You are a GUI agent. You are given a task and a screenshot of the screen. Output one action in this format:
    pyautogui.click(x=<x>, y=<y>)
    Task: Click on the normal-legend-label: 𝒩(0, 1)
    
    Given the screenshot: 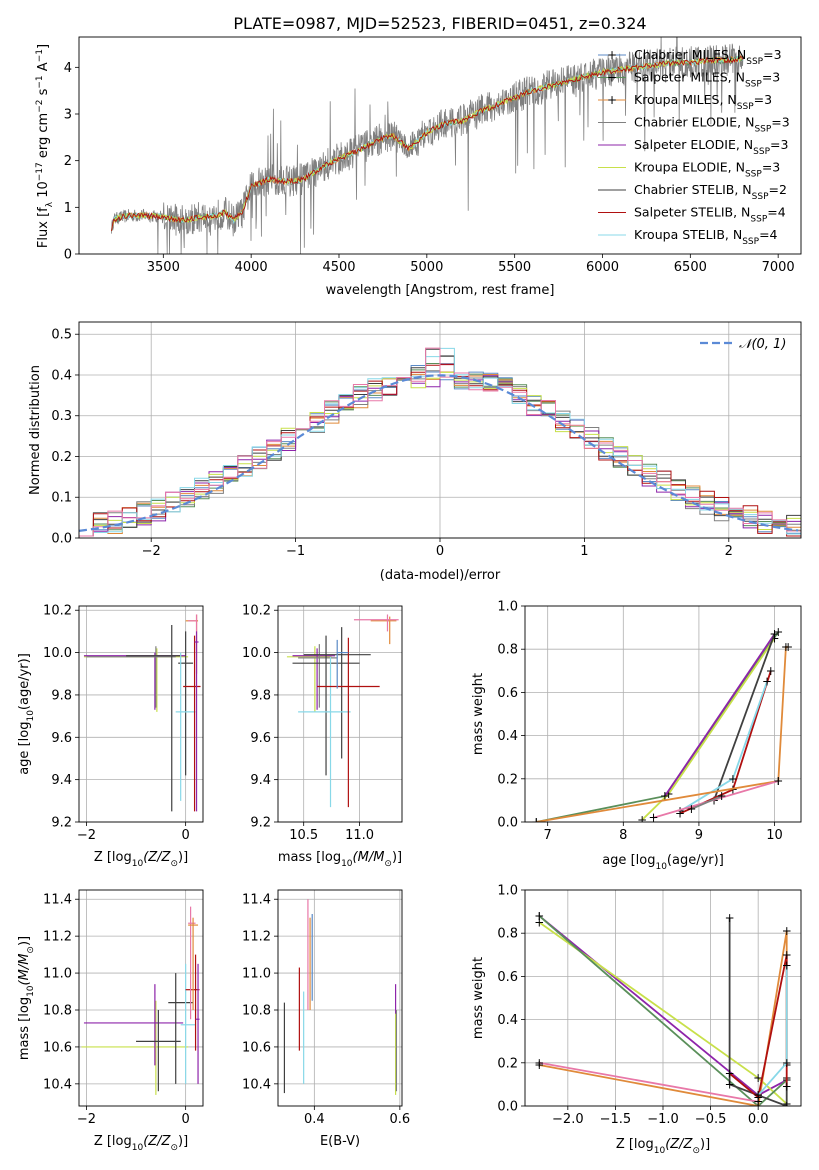 What is the action you would take?
    pyautogui.click(x=762, y=344)
    